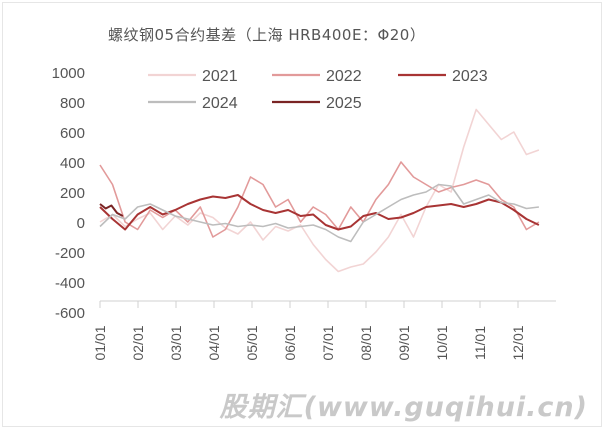 The image size is (606, 431). I want to click on x-tick-label: 08/01, so click(366, 342).